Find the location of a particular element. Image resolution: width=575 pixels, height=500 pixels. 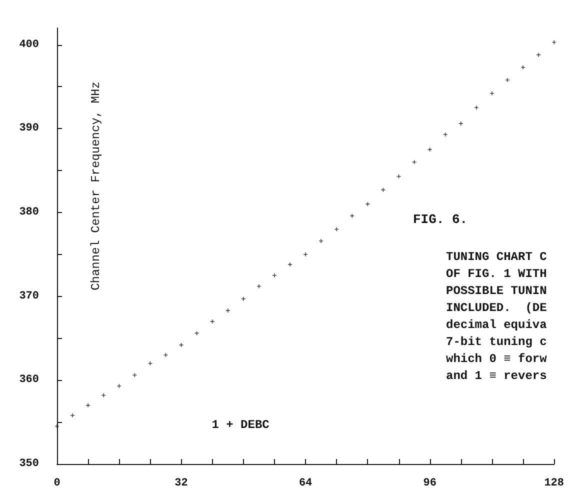

text: FIG. 6. is located at coordinates (440, 219).